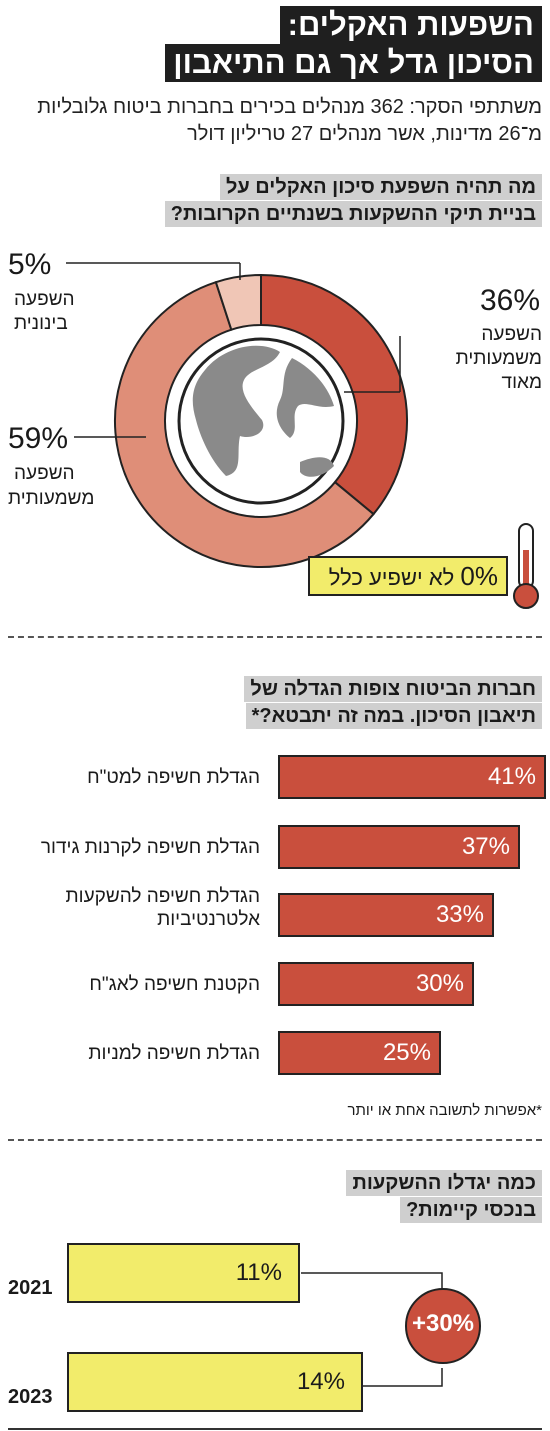  What do you see at coordinates (393, 689) in the screenshot?
I see `question-2-line-1: חברות הביטוח צופות הגדלה של` at bounding box center [393, 689].